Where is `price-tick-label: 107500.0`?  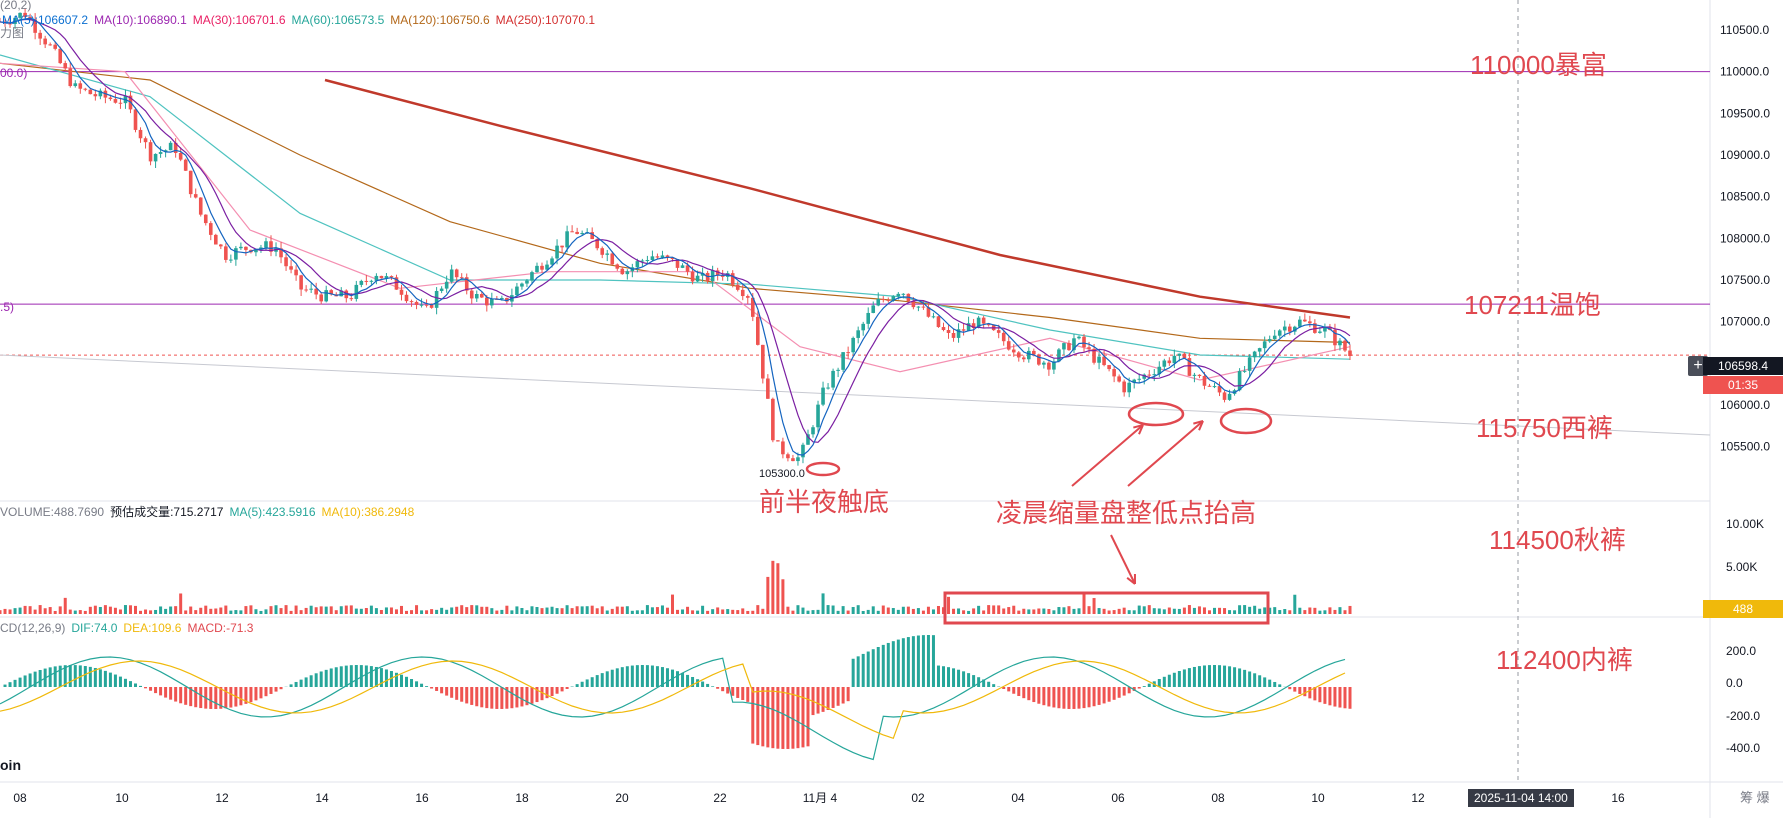 price-tick-label: 107500.0 is located at coordinates (1745, 280).